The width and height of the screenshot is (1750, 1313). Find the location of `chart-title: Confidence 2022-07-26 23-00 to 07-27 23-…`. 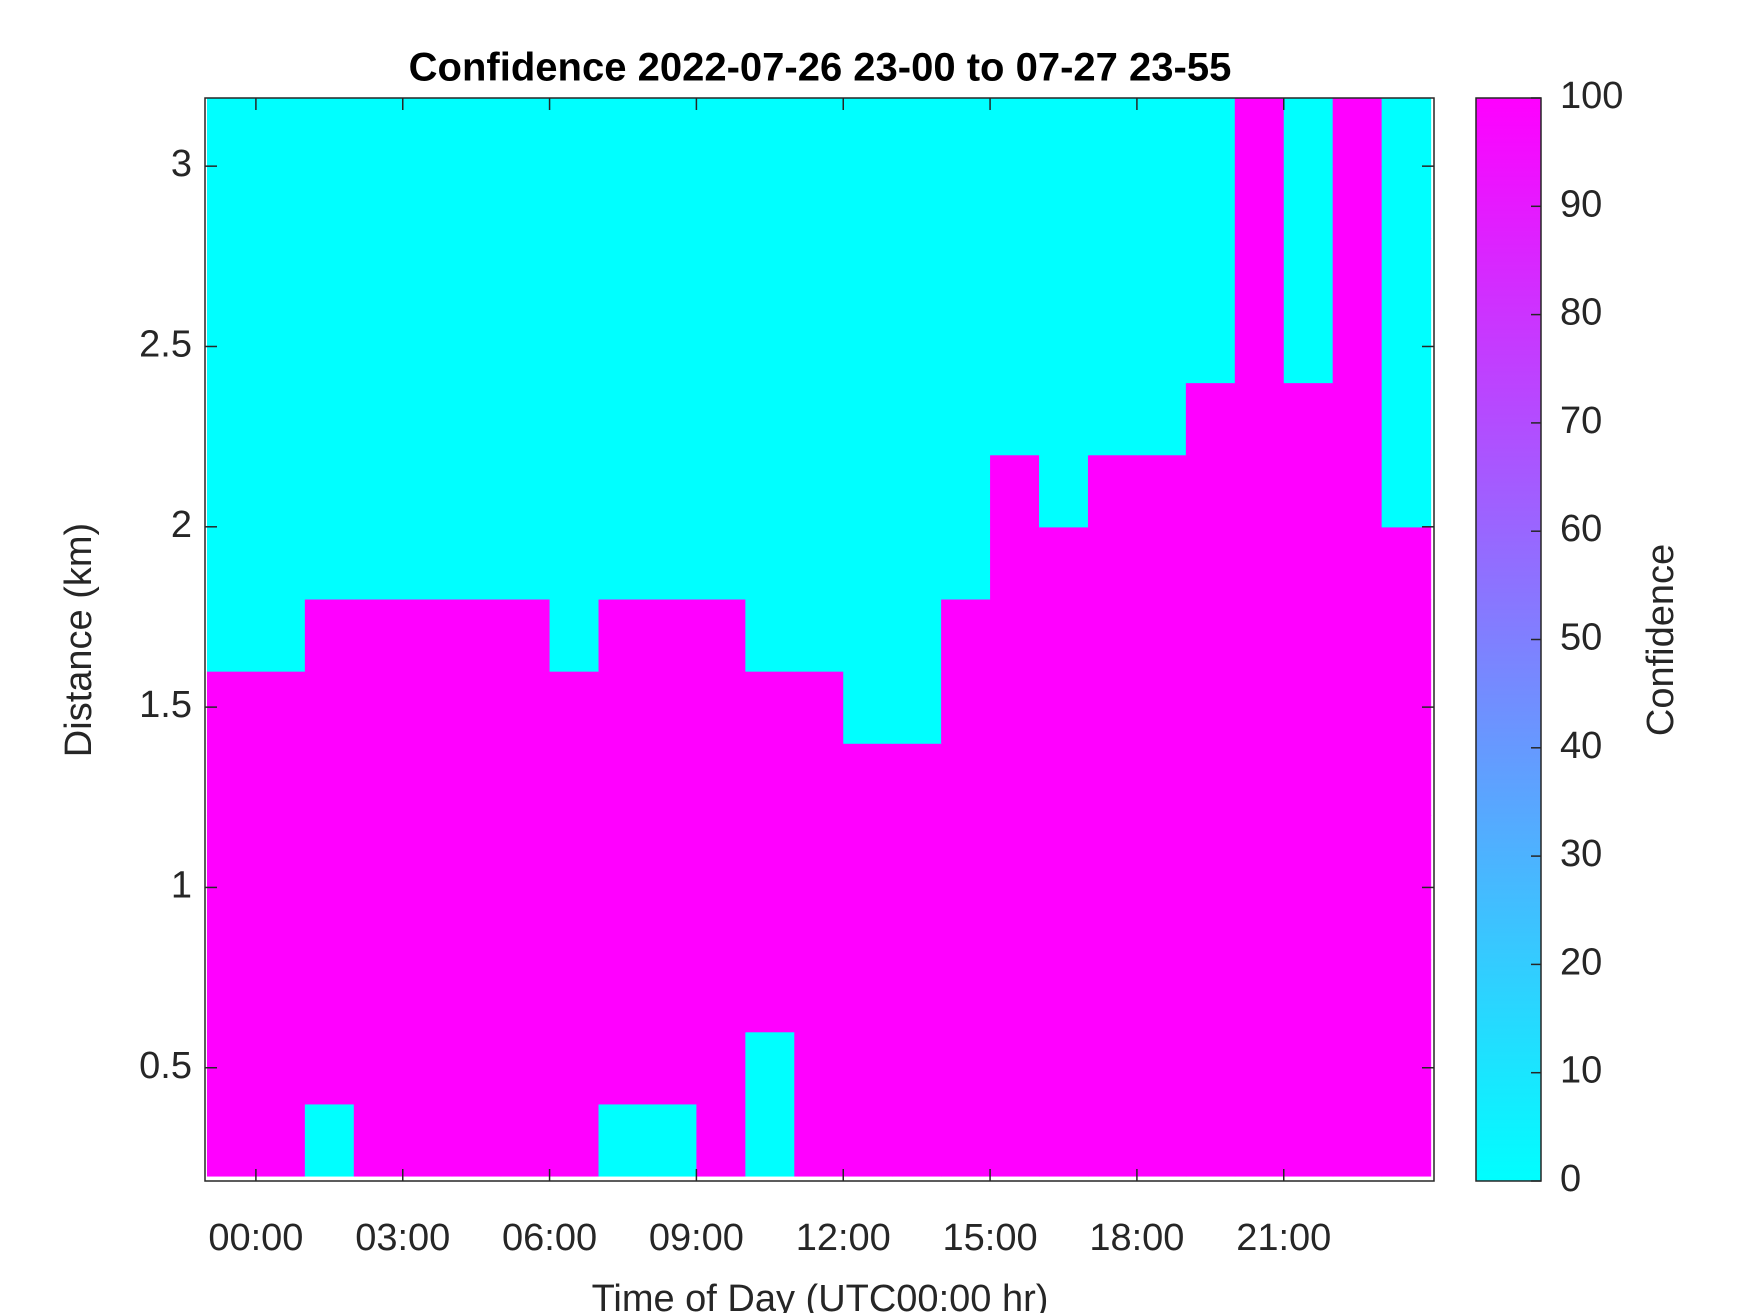

chart-title: Confidence 2022-07-26 23-00 to 07-27 23-… is located at coordinates (820, 68).